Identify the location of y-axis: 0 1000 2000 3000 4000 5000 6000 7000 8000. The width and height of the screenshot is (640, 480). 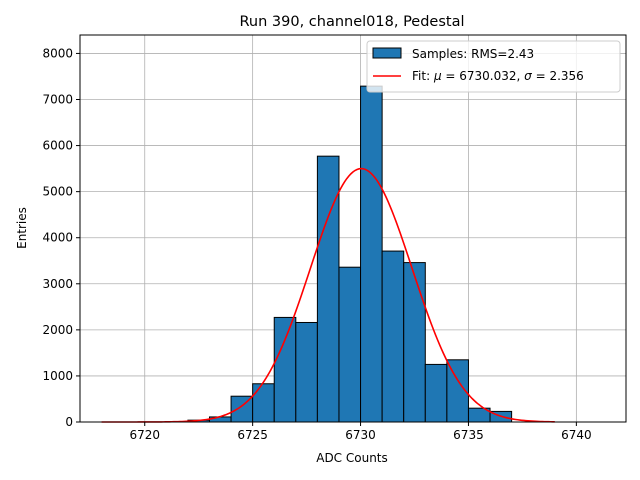
(61, 237).